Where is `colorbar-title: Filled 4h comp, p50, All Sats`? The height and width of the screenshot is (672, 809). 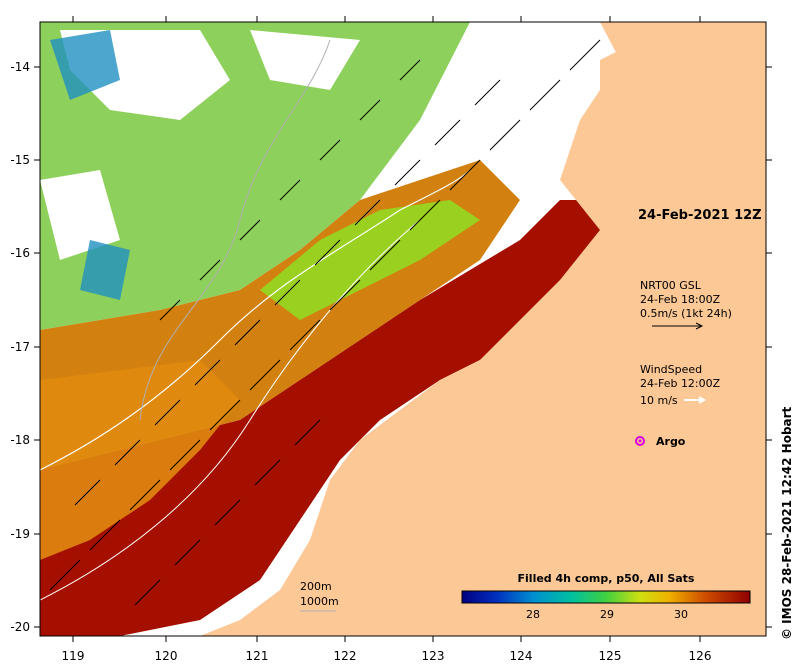
colorbar-title: Filled 4h comp, p50, All Sats is located at coordinates (606, 578).